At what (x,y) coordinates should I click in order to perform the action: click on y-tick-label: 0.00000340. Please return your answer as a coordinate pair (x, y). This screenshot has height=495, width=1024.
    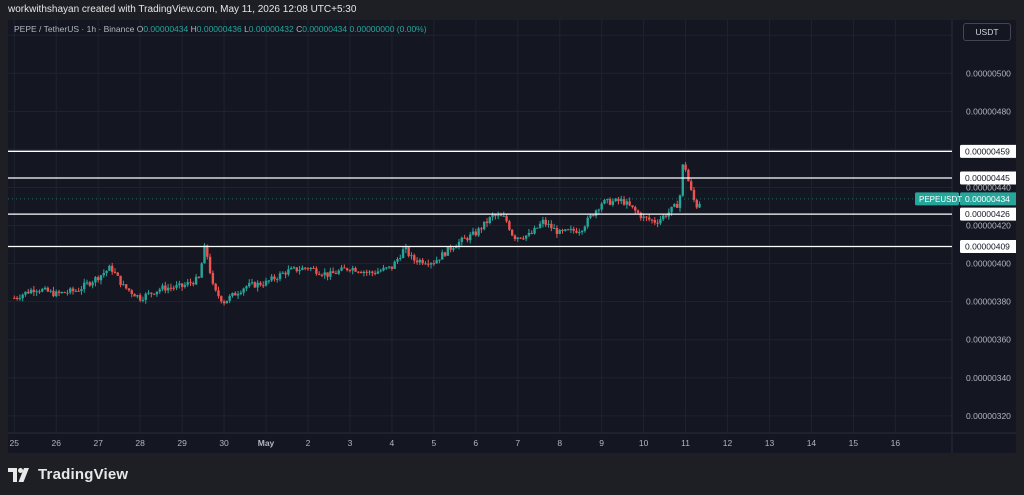
    Looking at the image, I should click on (988, 378).